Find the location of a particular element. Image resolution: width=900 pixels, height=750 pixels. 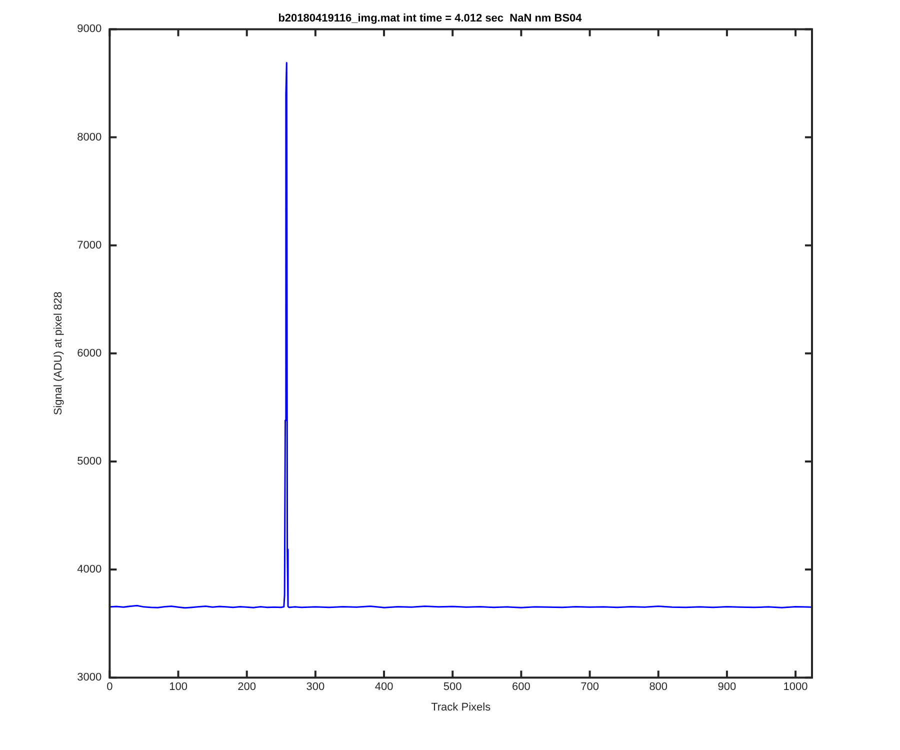

x-tick-label: 0 is located at coordinates (109, 687).